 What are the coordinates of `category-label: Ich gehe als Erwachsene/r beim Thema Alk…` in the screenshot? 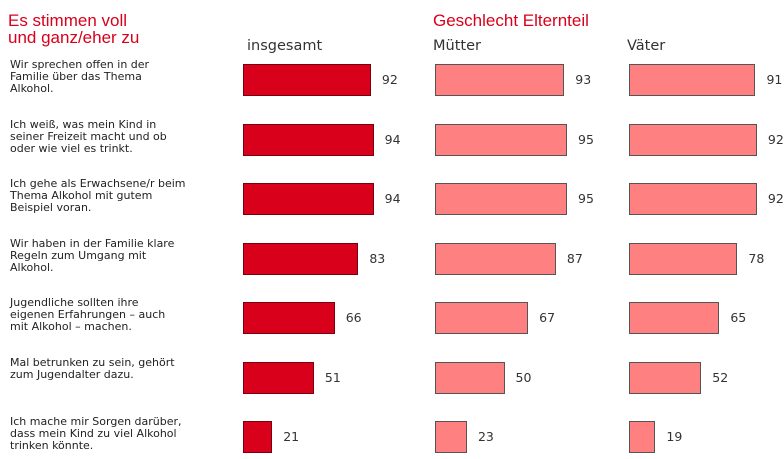 It's located at (98, 195).